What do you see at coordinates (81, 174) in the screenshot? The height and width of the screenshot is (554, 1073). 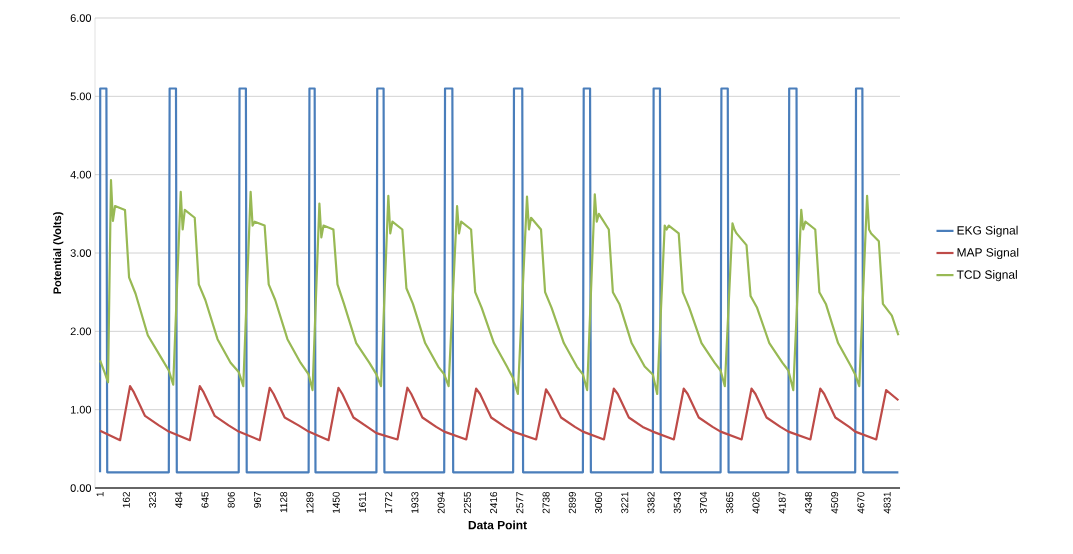 I see `y-tick-label: 4.00` at bounding box center [81, 174].